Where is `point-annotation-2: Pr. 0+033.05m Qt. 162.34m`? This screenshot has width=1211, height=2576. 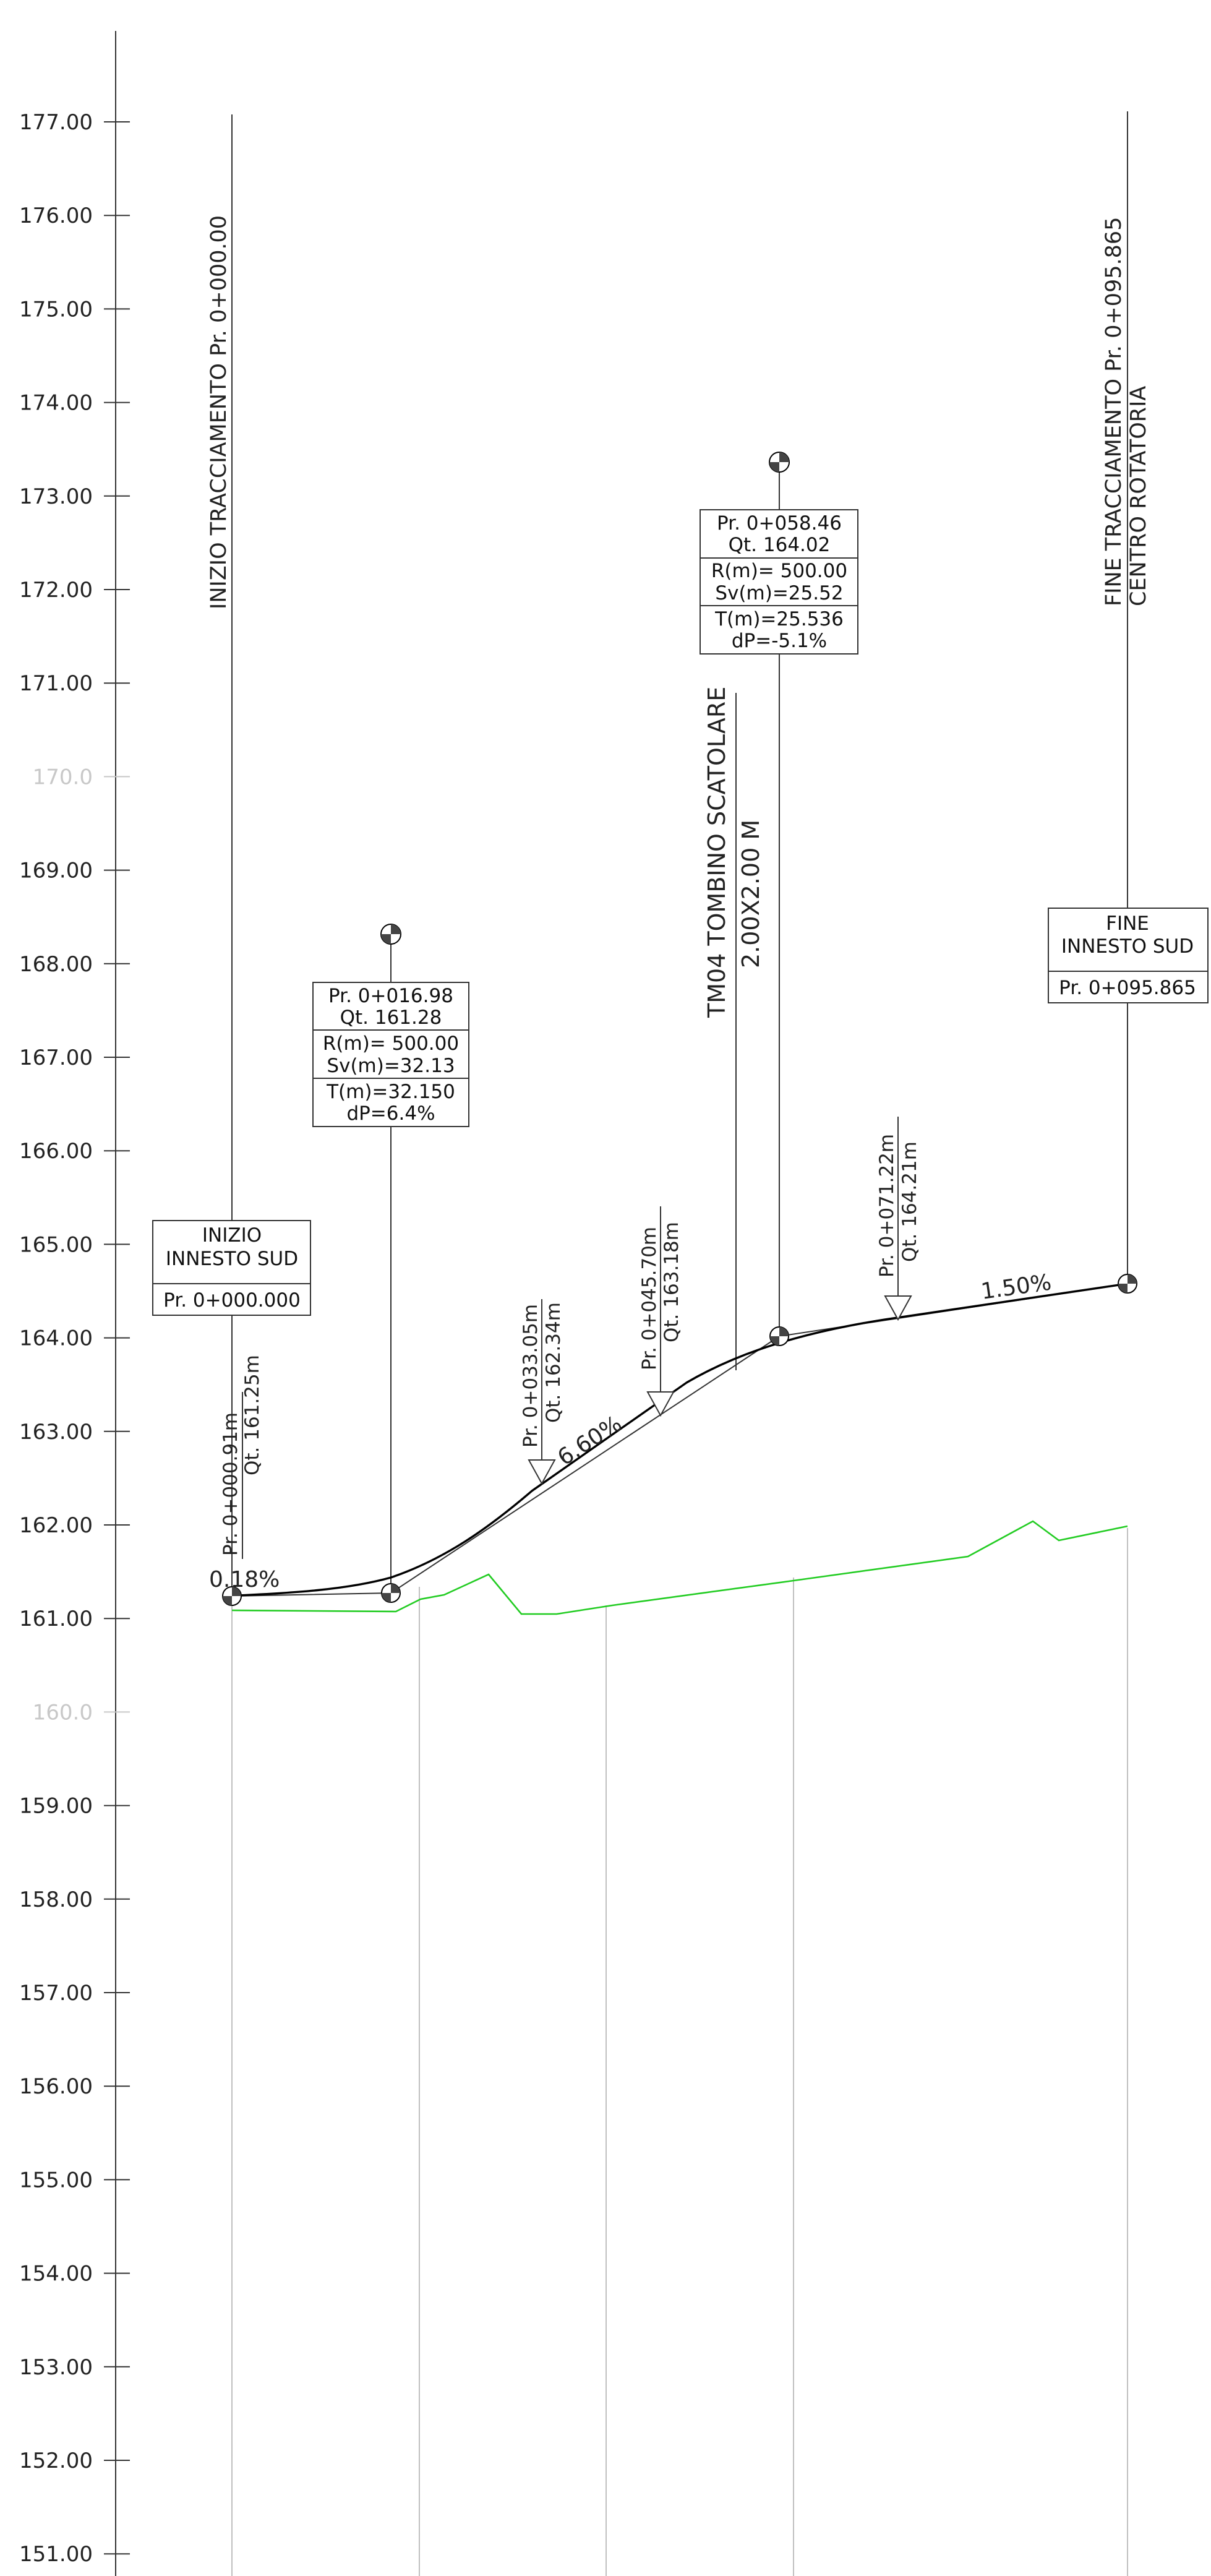
point-annotation-2: Pr. 0+033.05m Qt. 162.34m is located at coordinates (542, 1392).